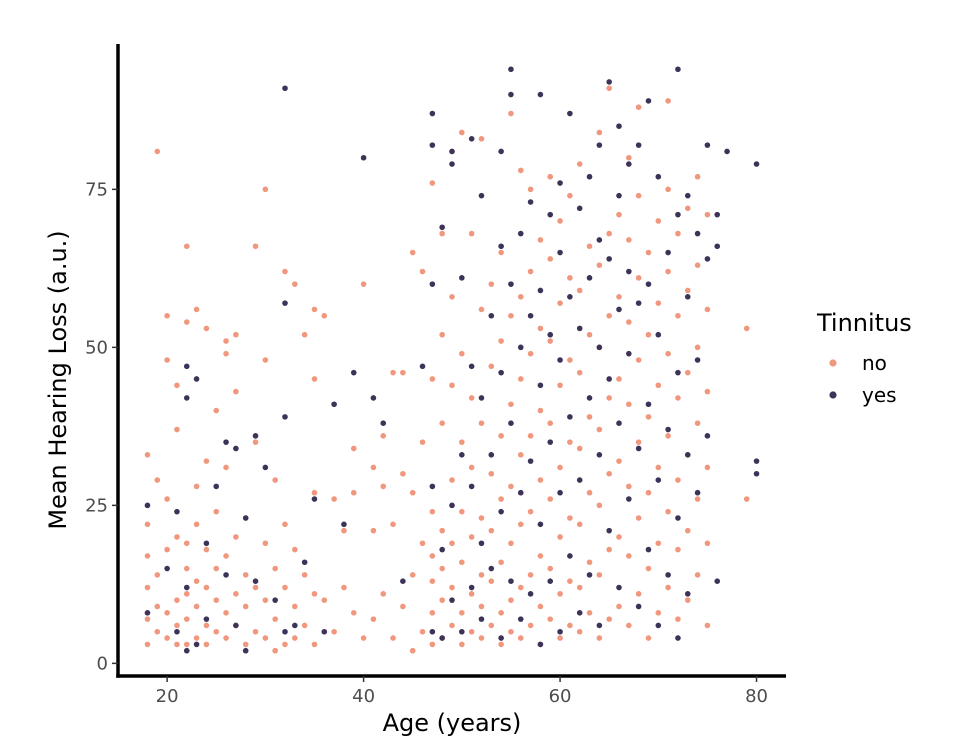  I want to click on y-tick-label: 0, so click(102, 663).